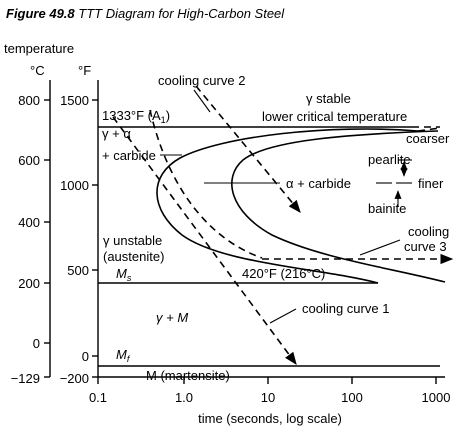 The height and width of the screenshot is (434, 474). I want to click on alpha-carbide-label: α + carbide, so click(318, 183).